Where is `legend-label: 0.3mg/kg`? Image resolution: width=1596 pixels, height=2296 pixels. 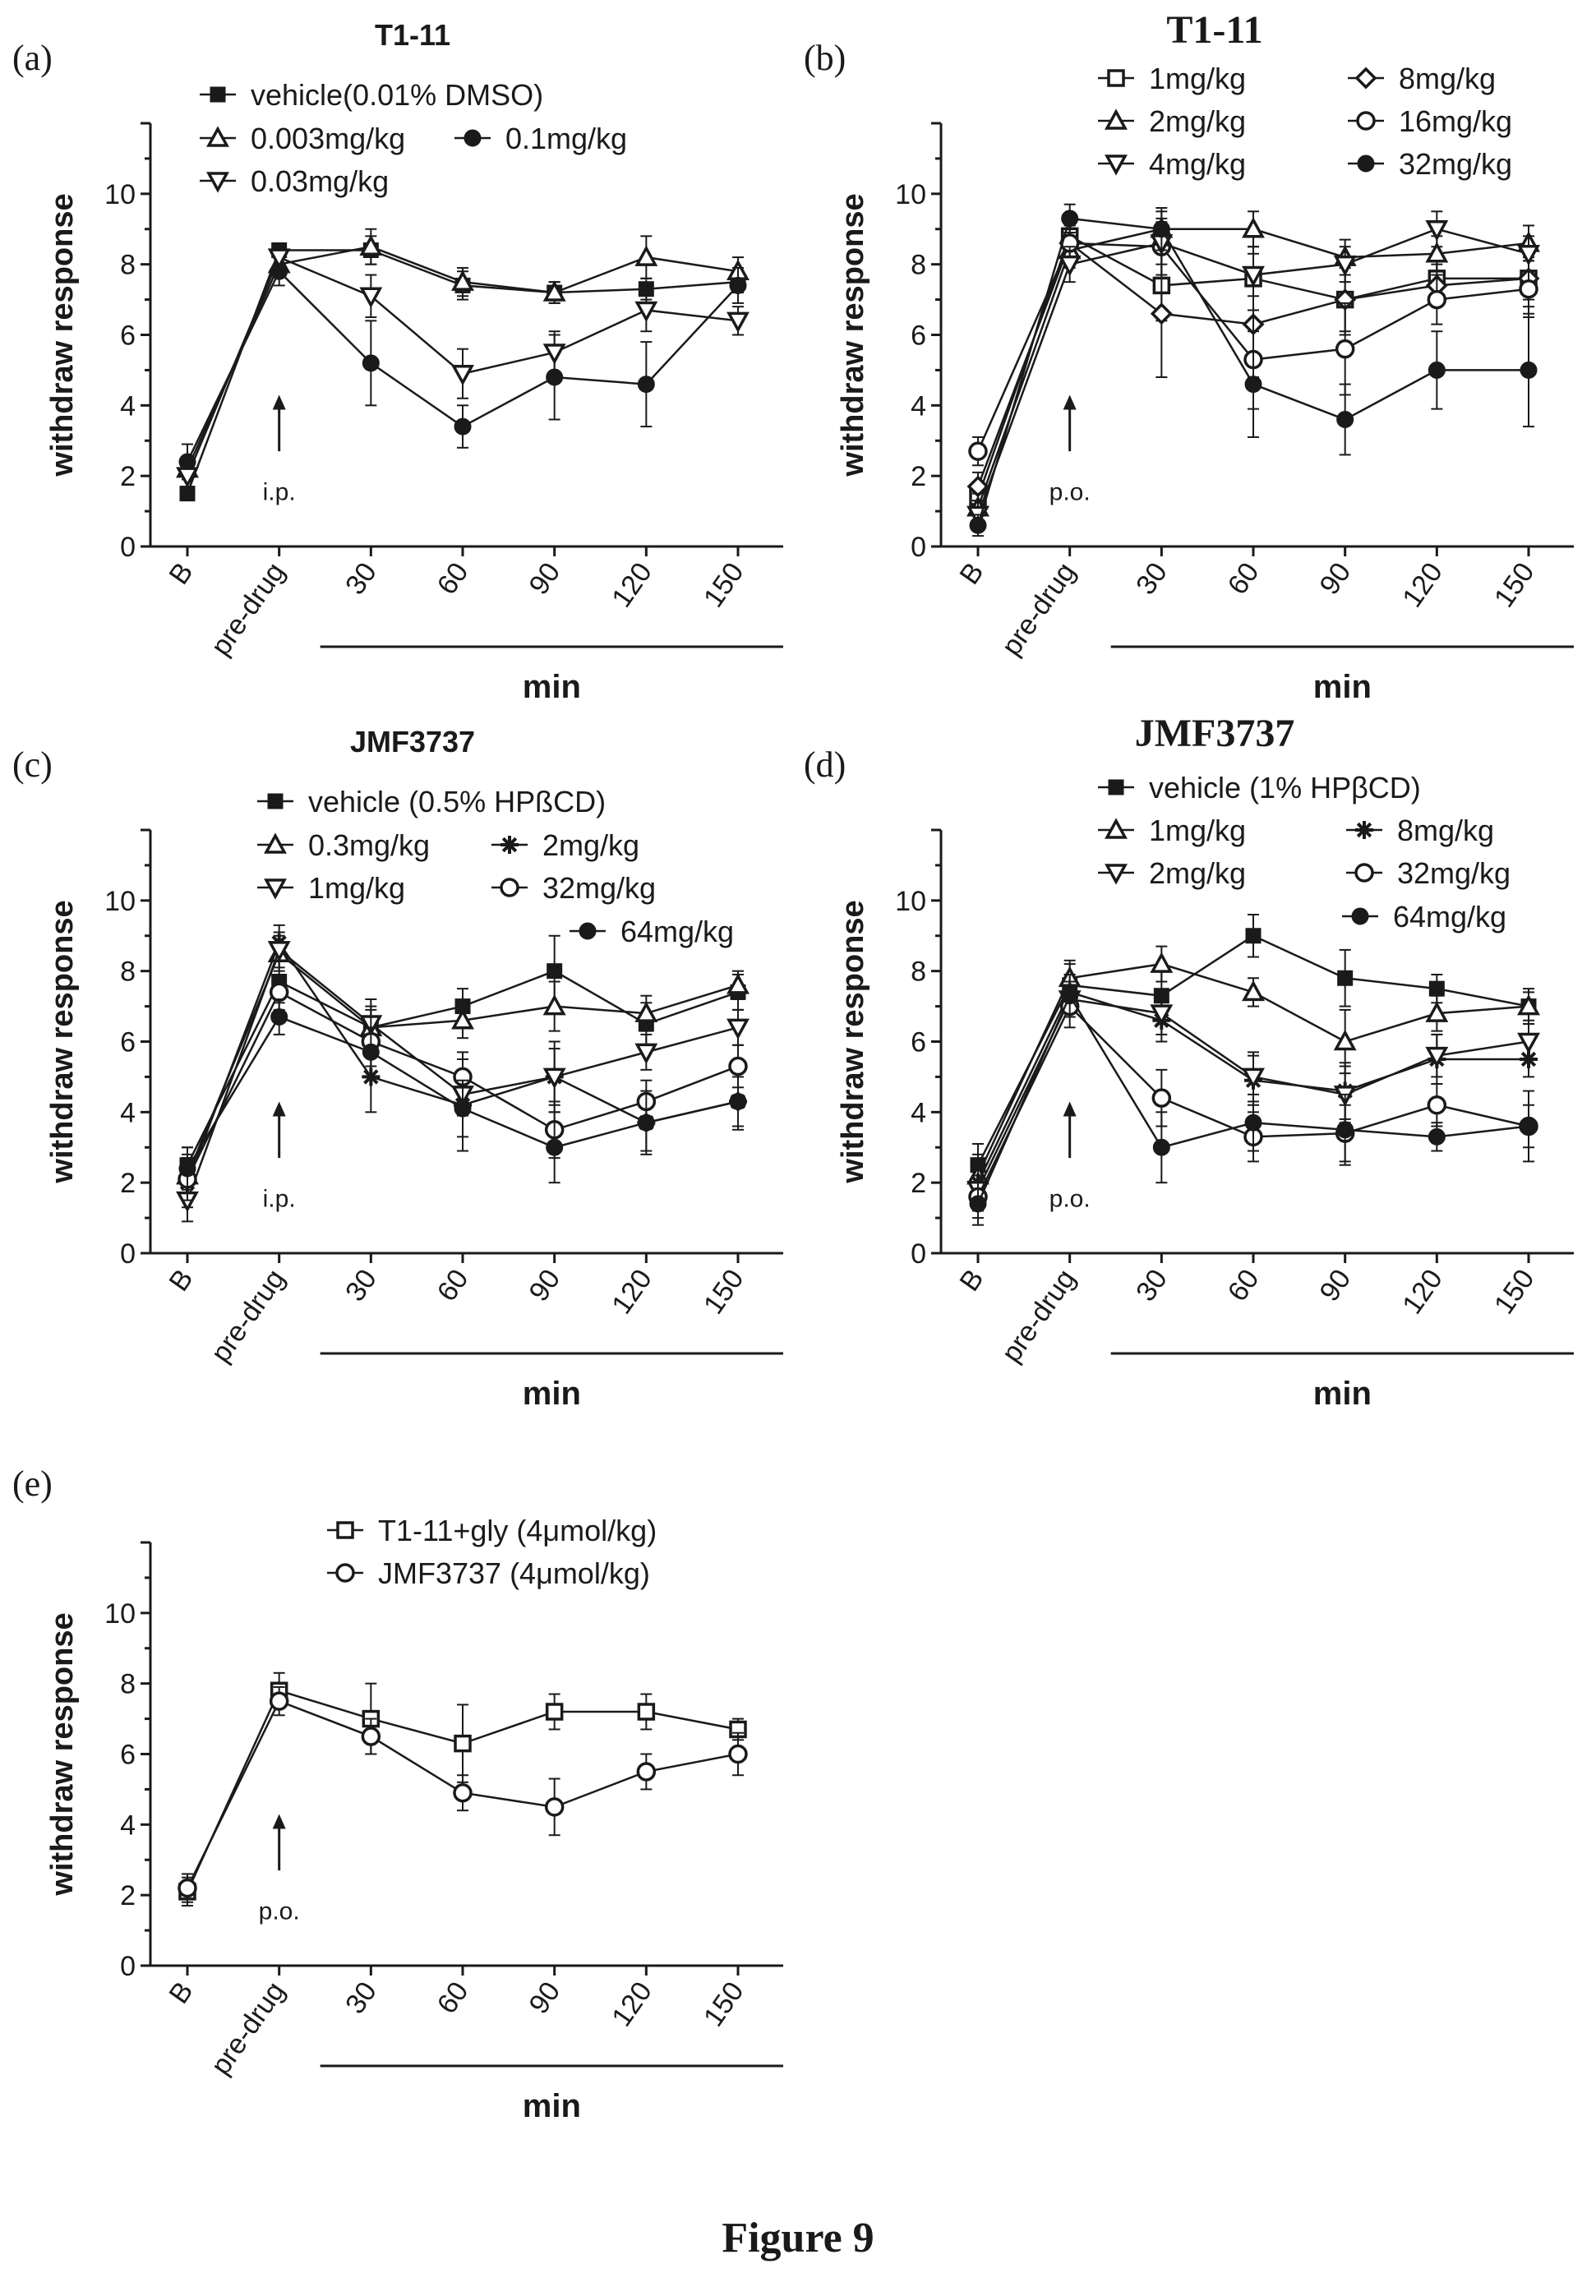 legend-label: 0.3mg/kg is located at coordinates (369, 845).